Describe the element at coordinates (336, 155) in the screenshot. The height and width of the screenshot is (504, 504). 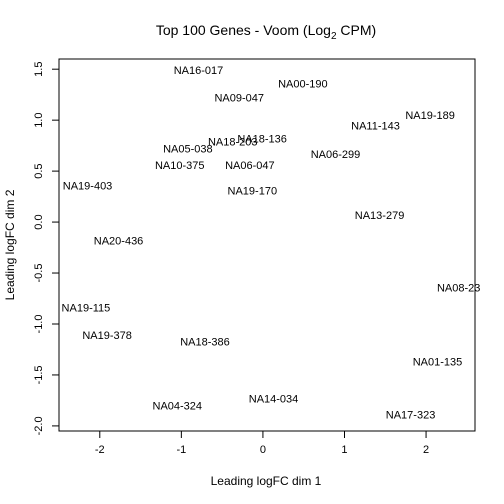
I see `point-label: NA06-299` at that location.